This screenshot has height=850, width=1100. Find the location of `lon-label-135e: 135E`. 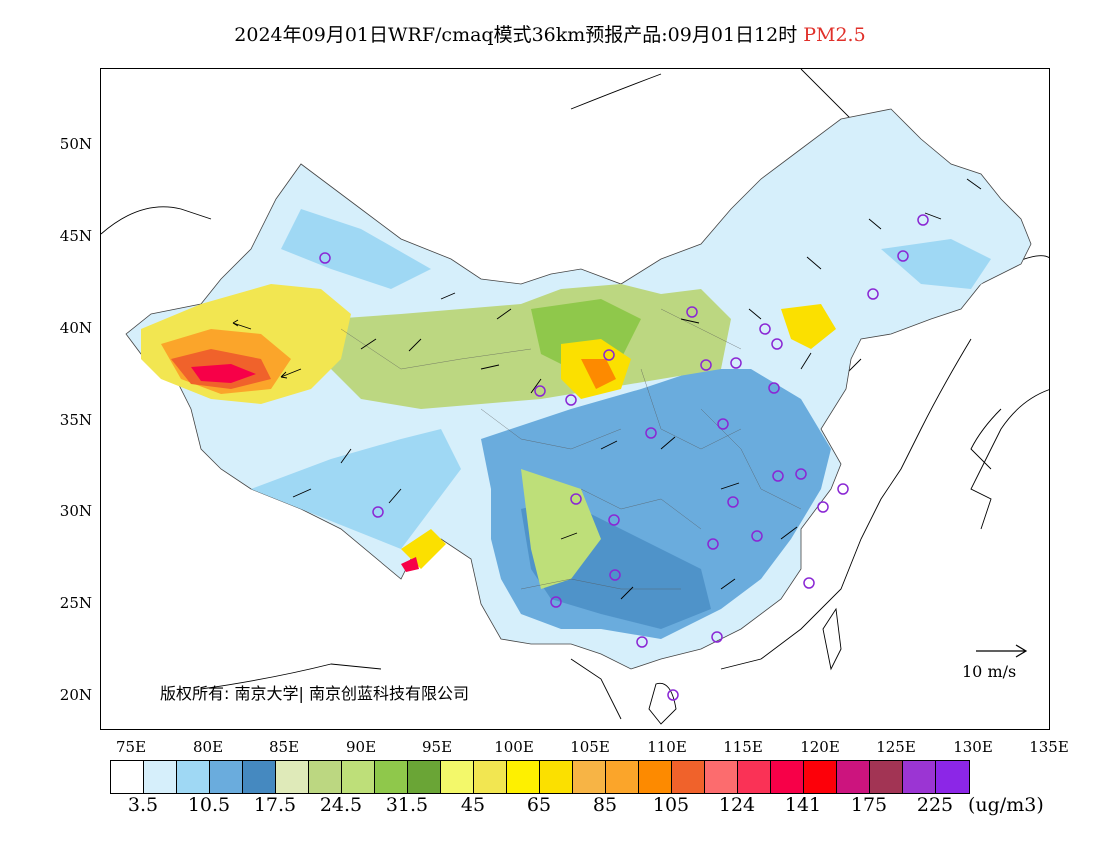

lon-label-135e: 135E is located at coordinates (1049, 747).